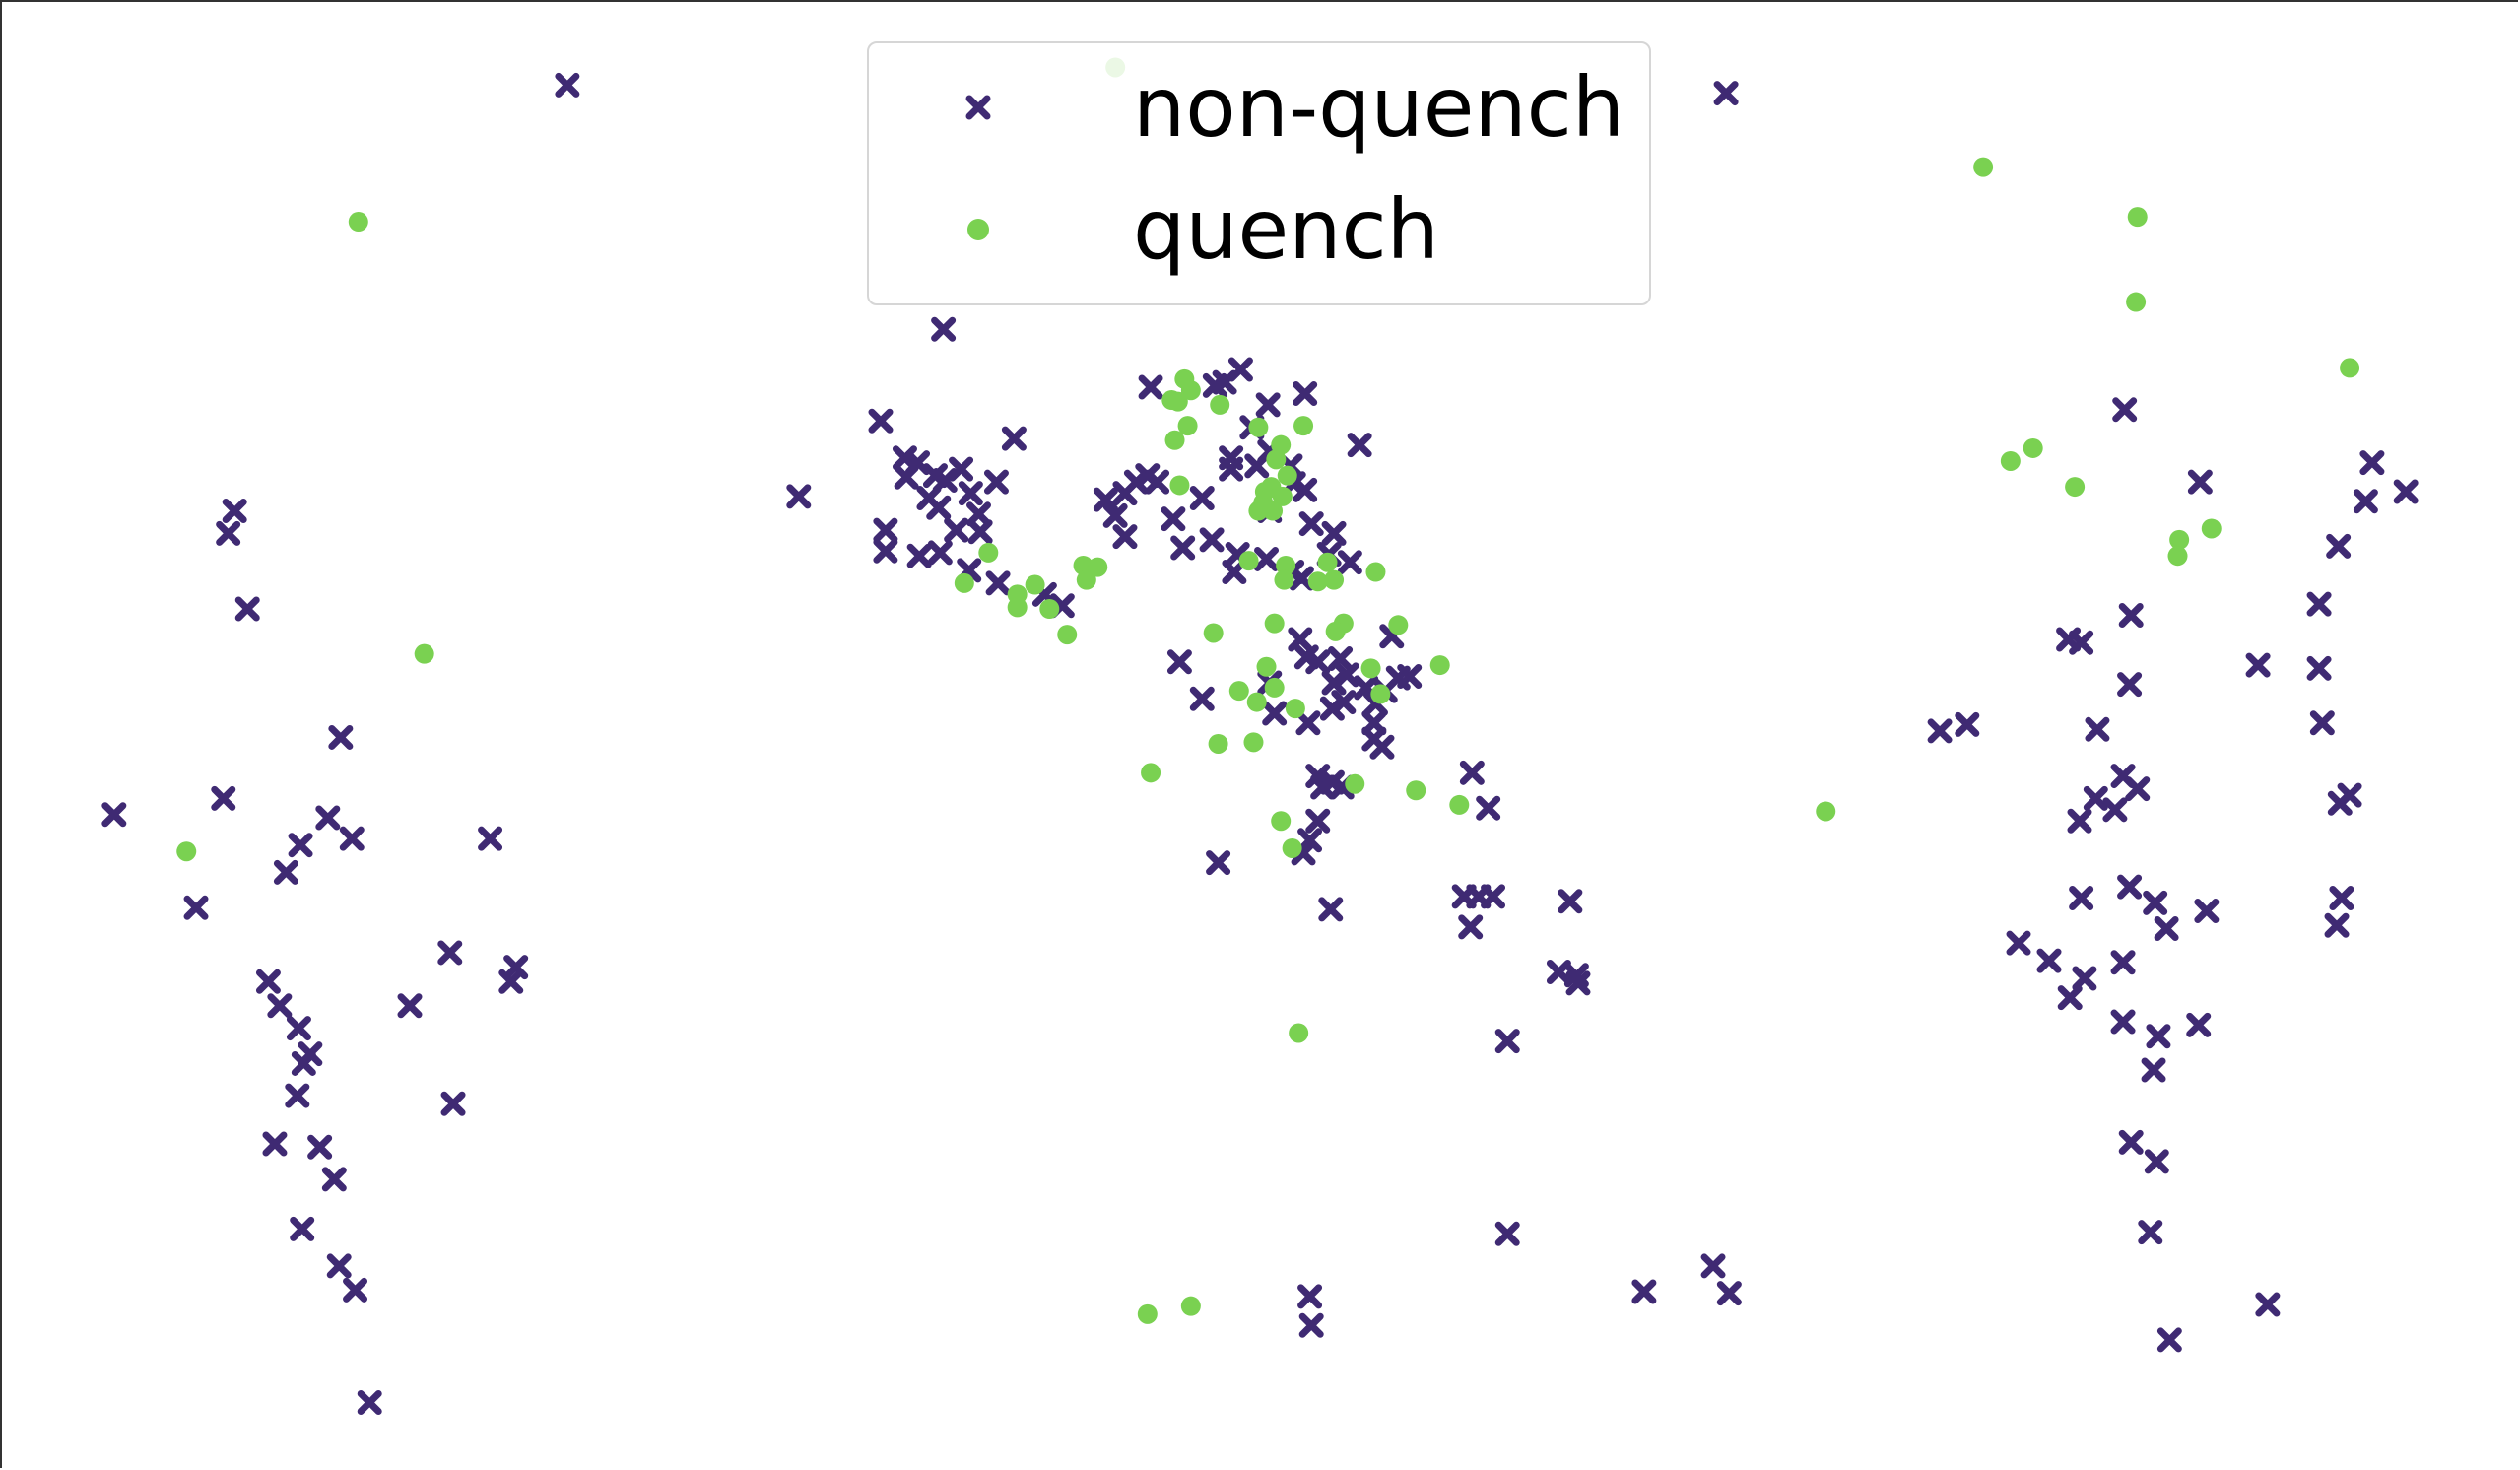 Image resolution: width=2520 pixels, height=1470 pixels. I want to click on x-marker-icon, so click(978, 108).